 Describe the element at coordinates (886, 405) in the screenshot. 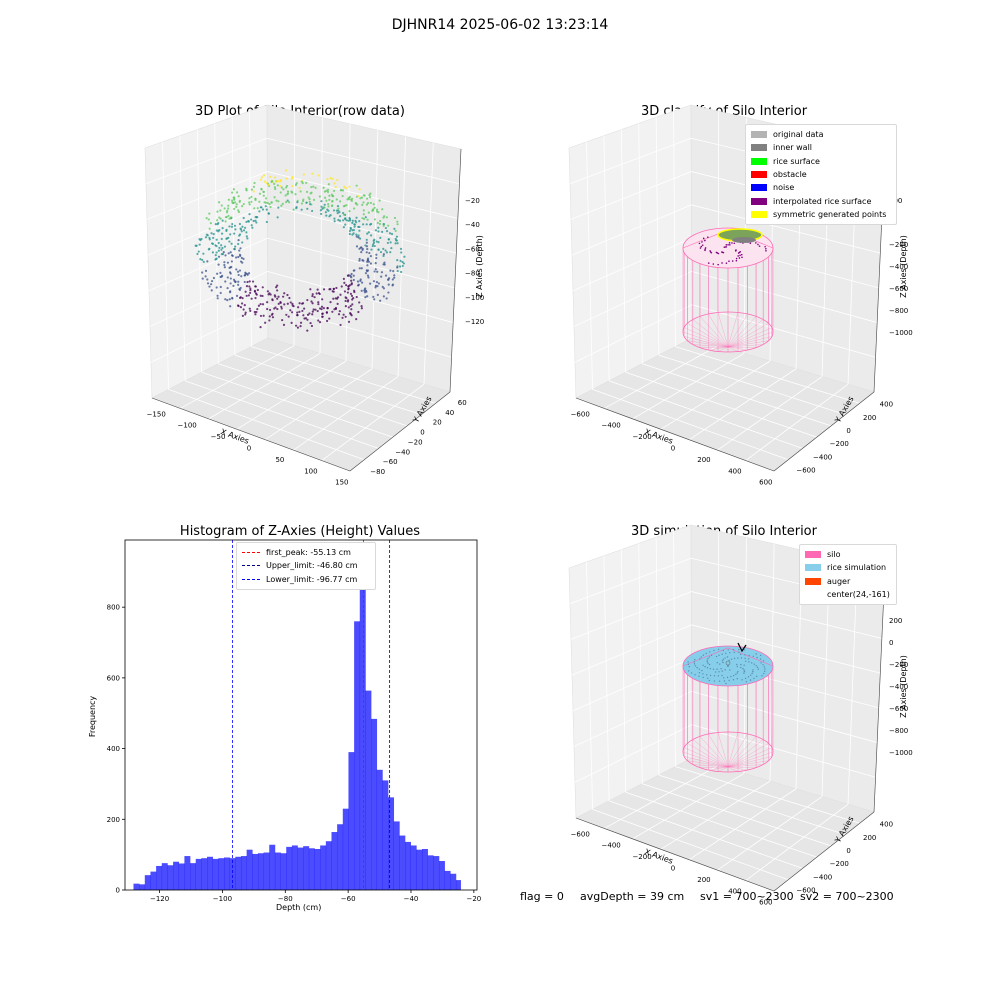

I see `y-tick-label: 400` at that location.